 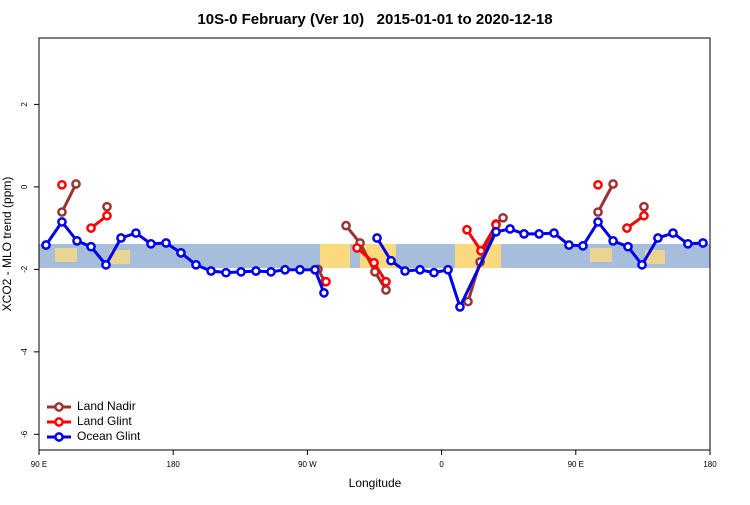 I want to click on legend-label: Land Glint, so click(x=104, y=421).